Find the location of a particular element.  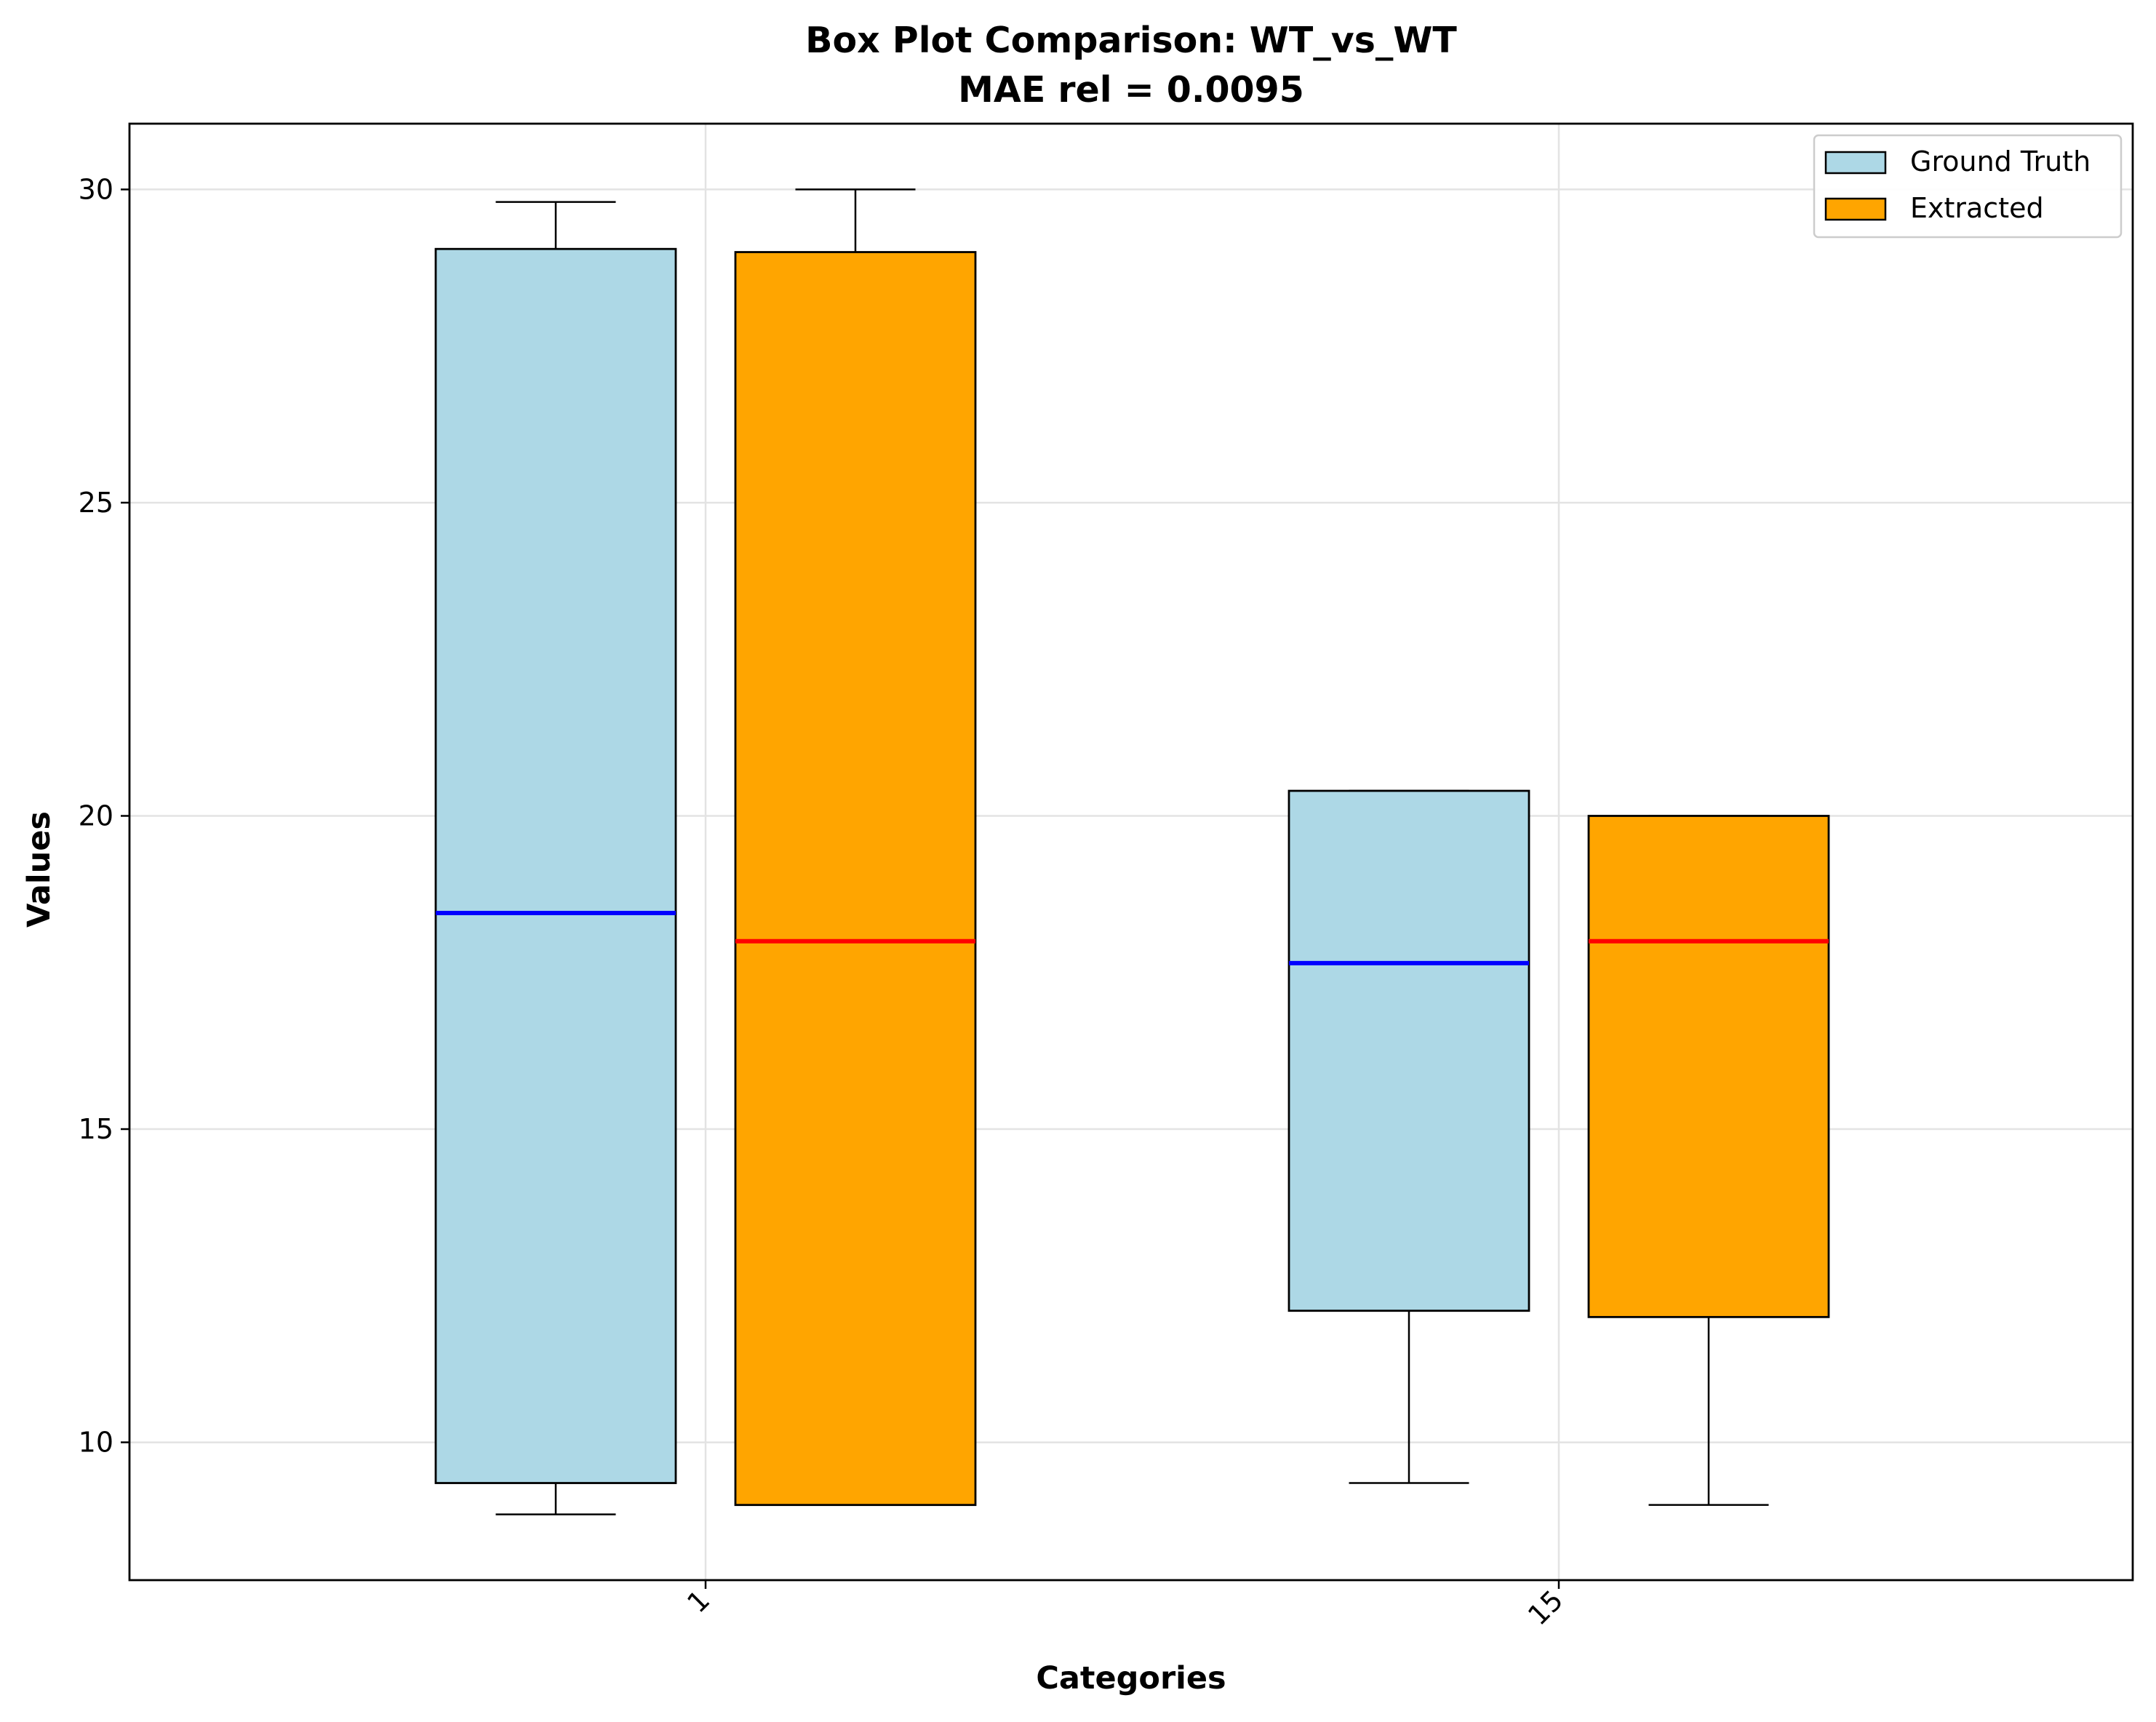

y-axis-label: Values is located at coordinates (39, 869).